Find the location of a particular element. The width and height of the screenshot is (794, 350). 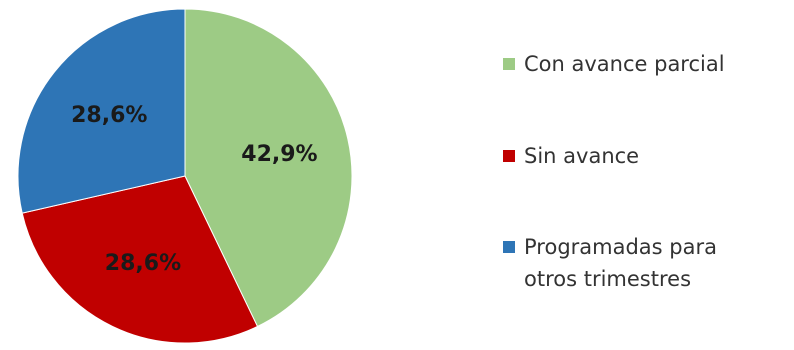

legend-label-3-line-2: otros trimestres is located at coordinates (607, 279).